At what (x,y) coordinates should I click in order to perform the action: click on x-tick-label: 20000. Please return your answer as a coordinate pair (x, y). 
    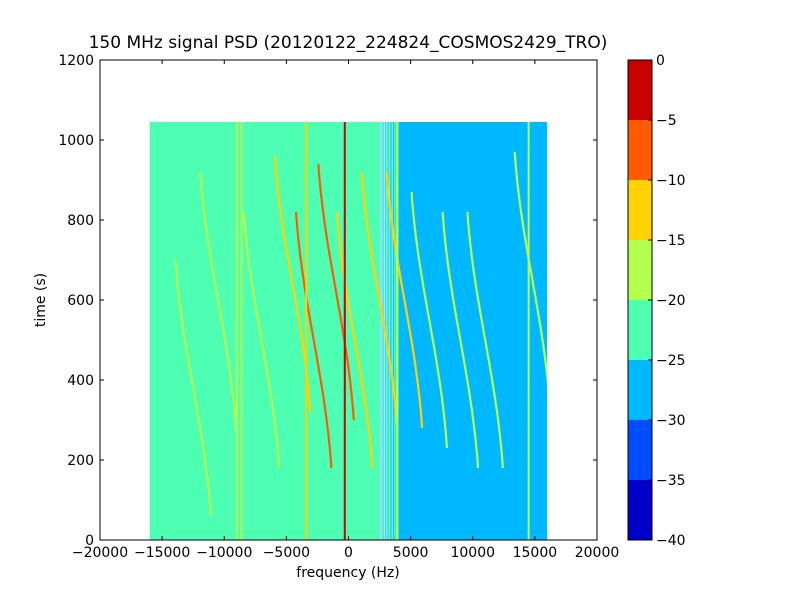
    Looking at the image, I should click on (597, 553).